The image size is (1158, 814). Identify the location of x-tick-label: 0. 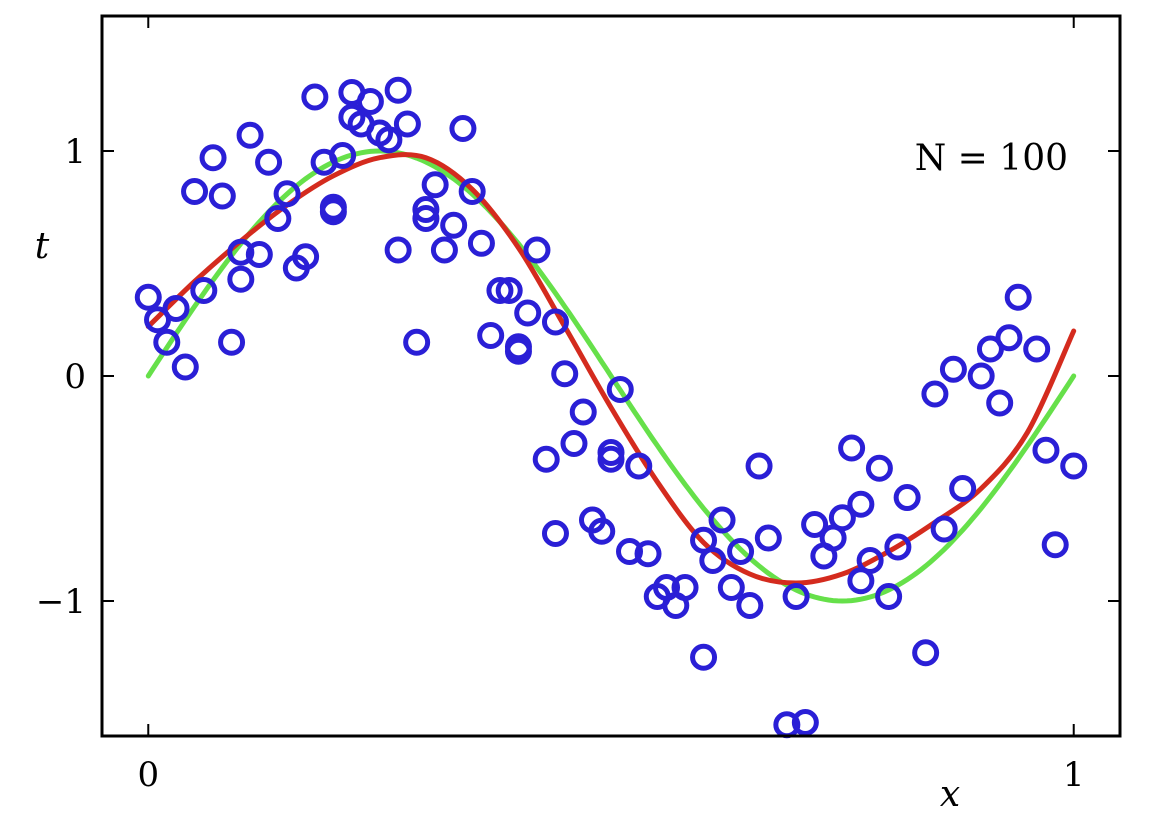
(148, 775).